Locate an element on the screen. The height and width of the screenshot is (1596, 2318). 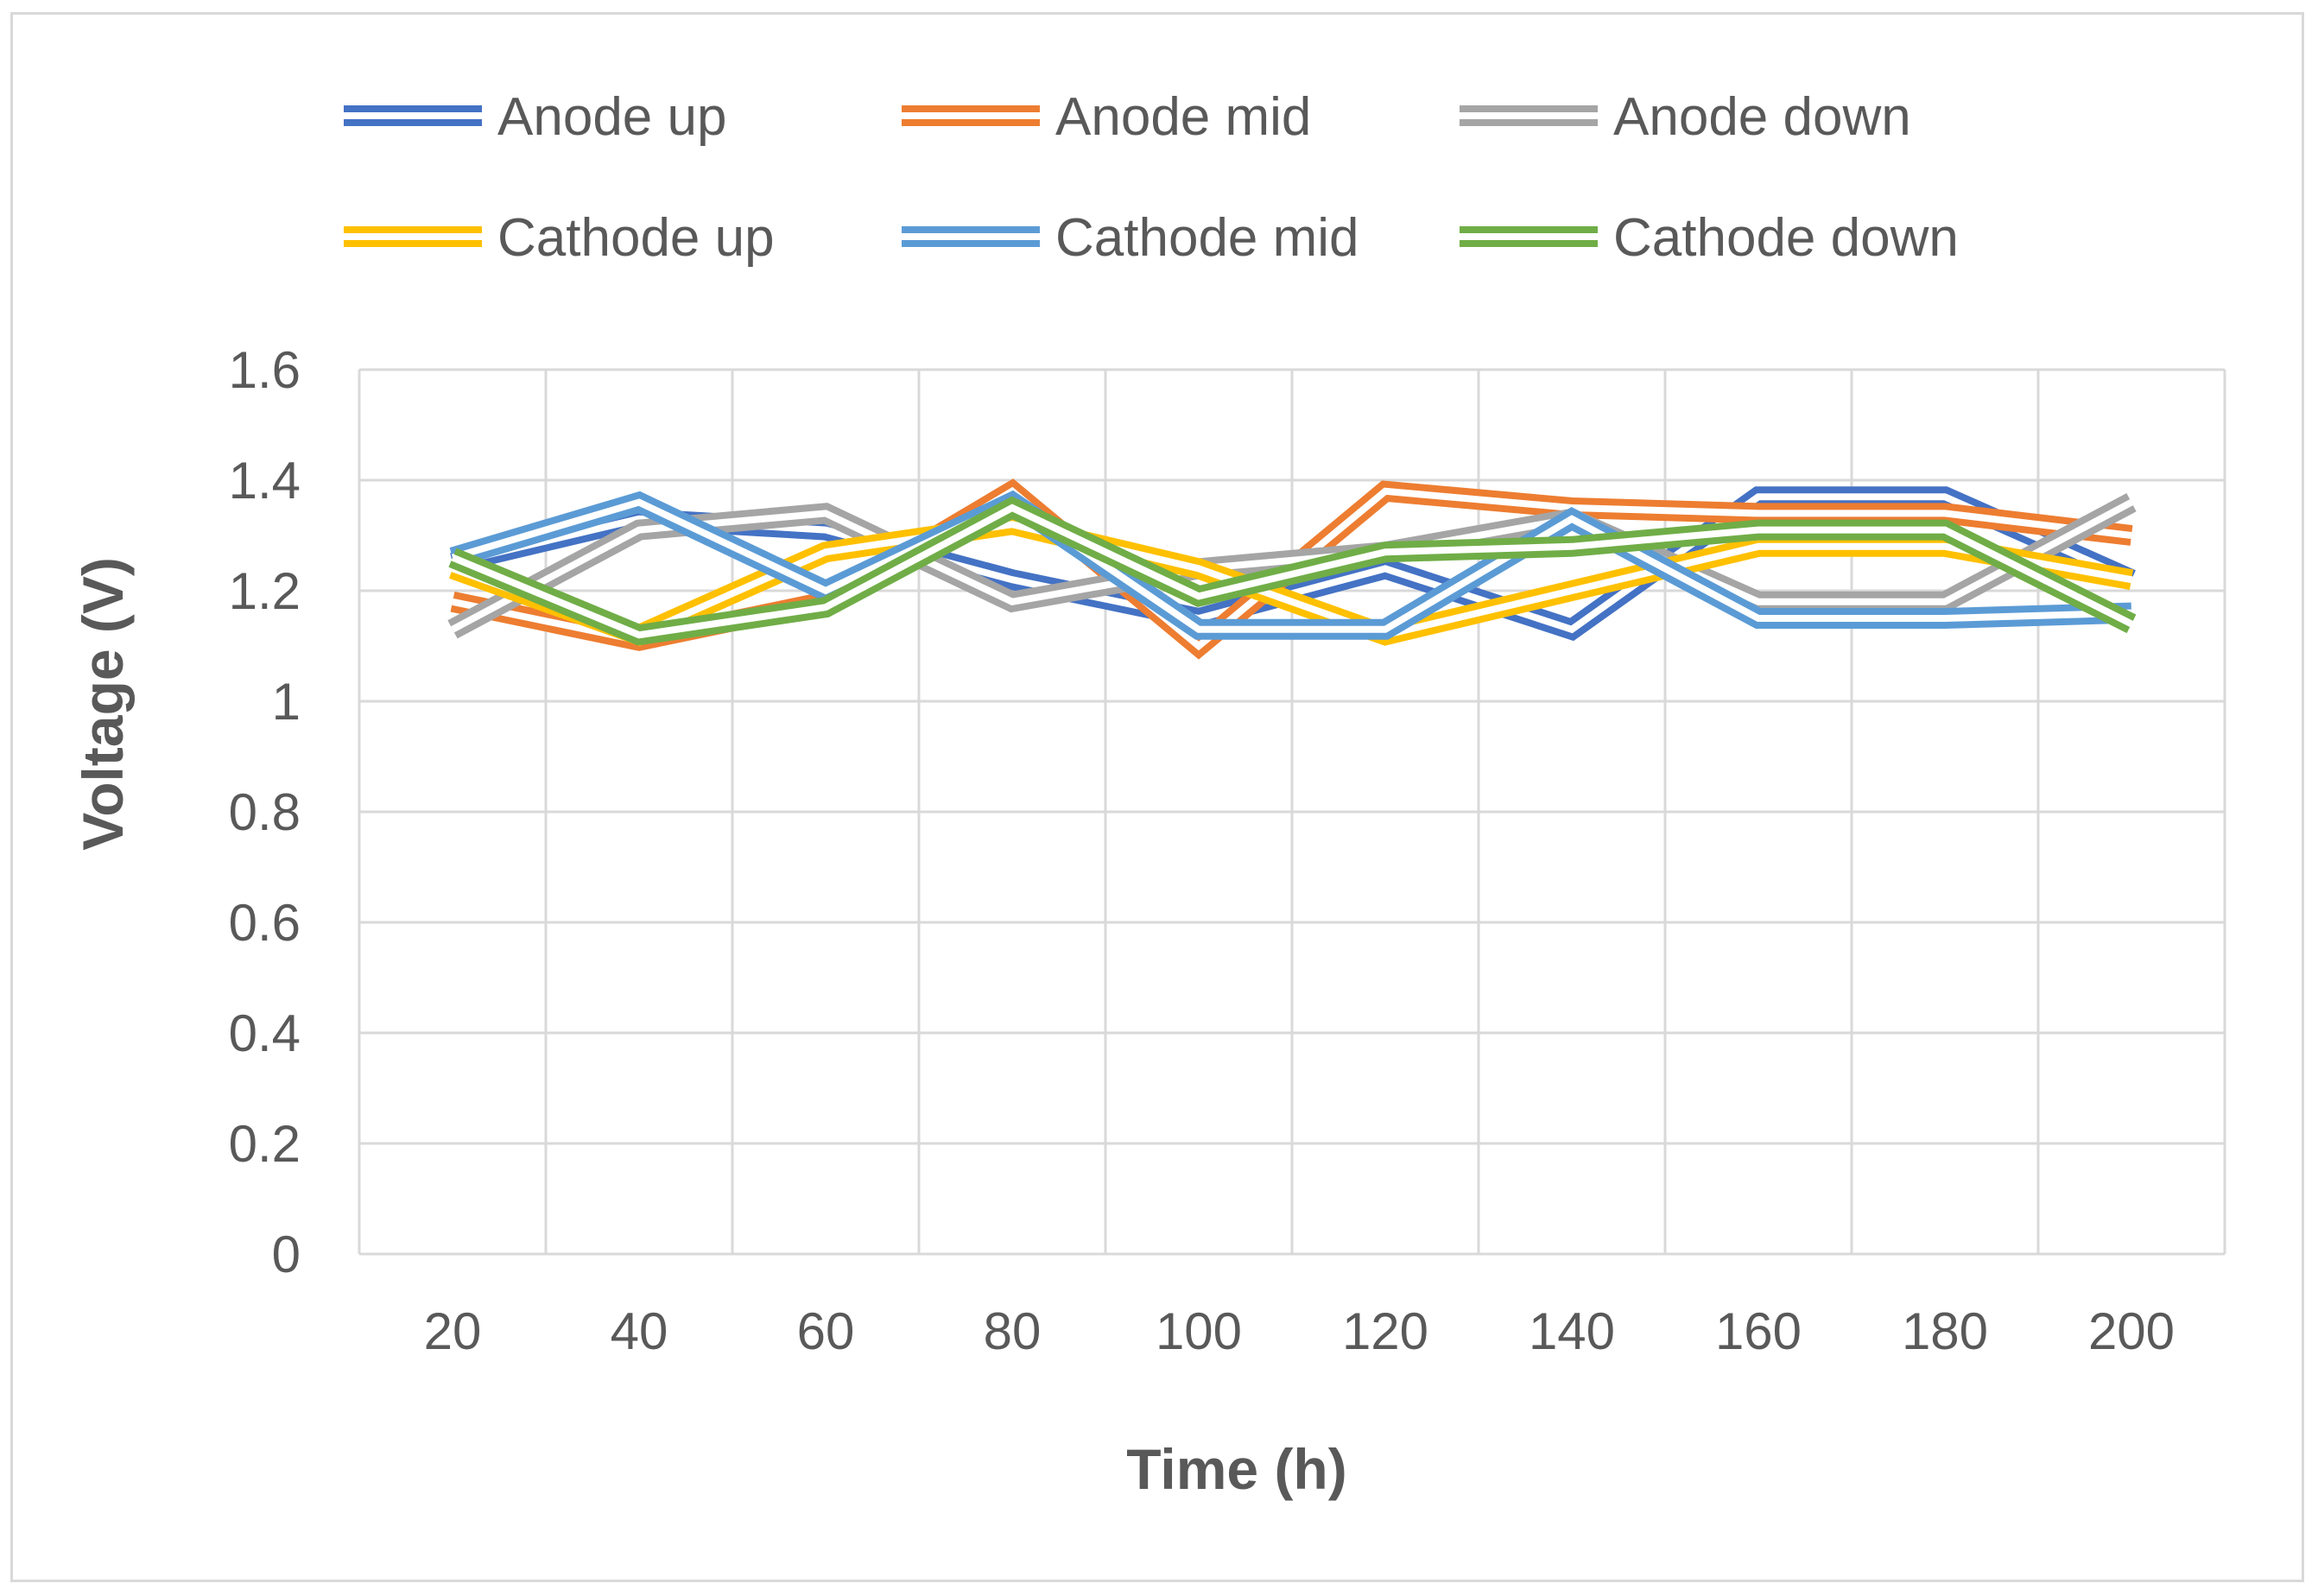
legend-item: Cathode up is located at coordinates (559, 238).